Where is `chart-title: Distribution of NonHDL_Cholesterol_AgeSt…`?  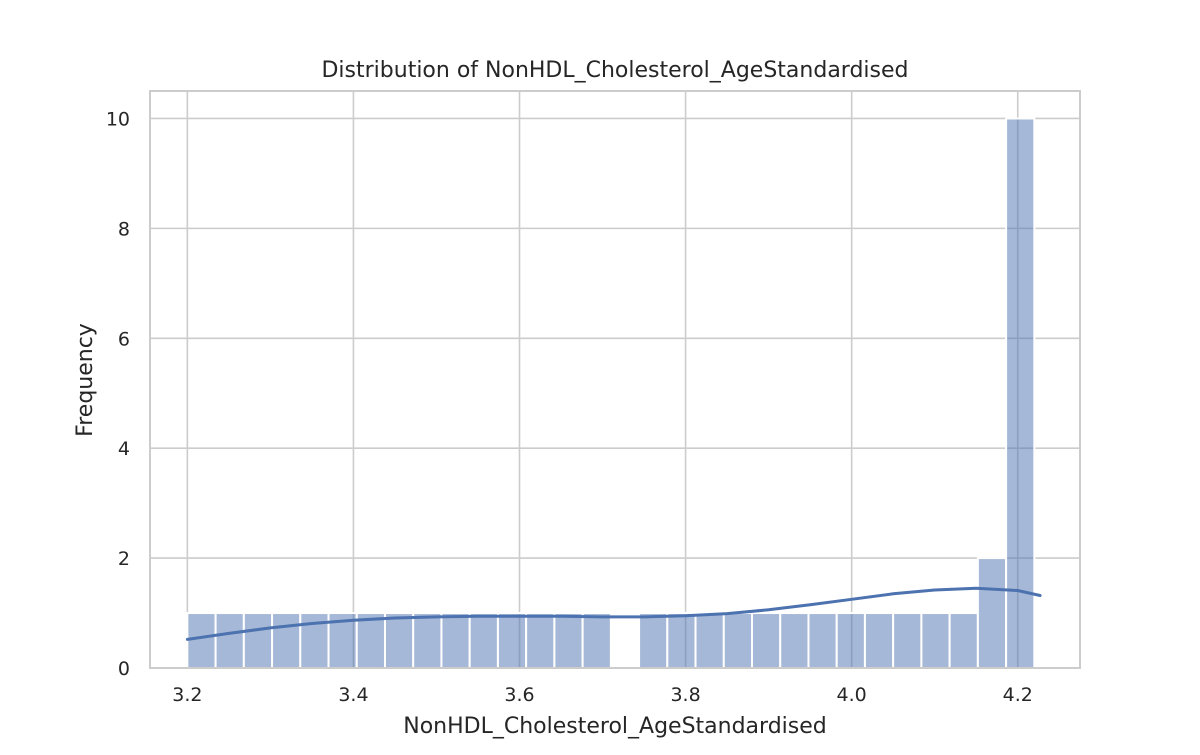 chart-title: Distribution of NonHDL_Cholesterol_AgeSt… is located at coordinates (614, 70).